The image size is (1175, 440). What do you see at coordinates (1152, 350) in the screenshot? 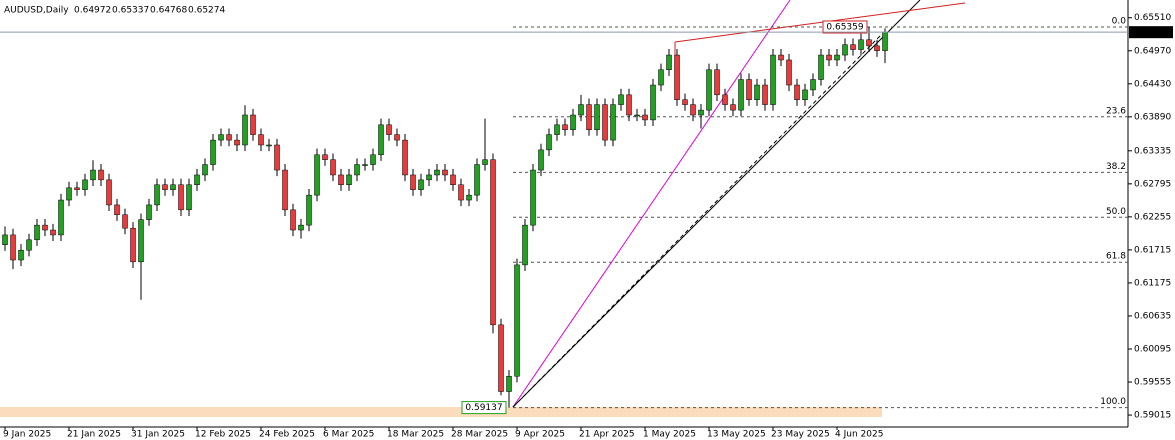
I see `y-tick-label: 0.60095` at bounding box center [1152, 350].